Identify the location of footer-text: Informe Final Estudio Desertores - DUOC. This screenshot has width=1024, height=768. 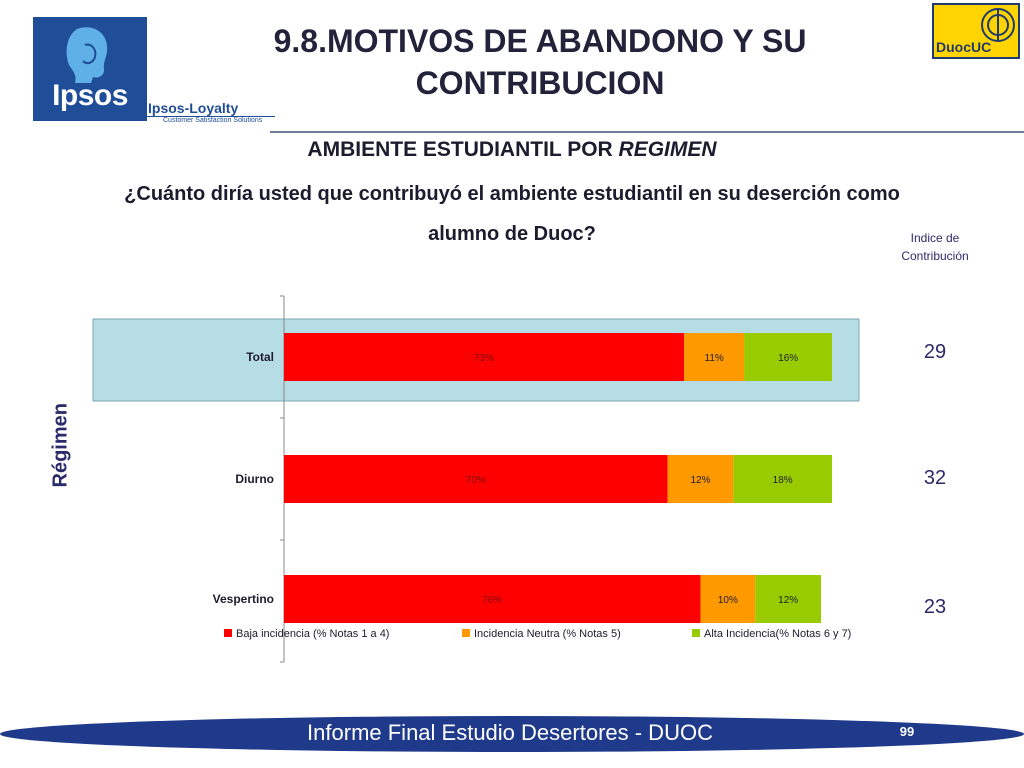
(510, 732).